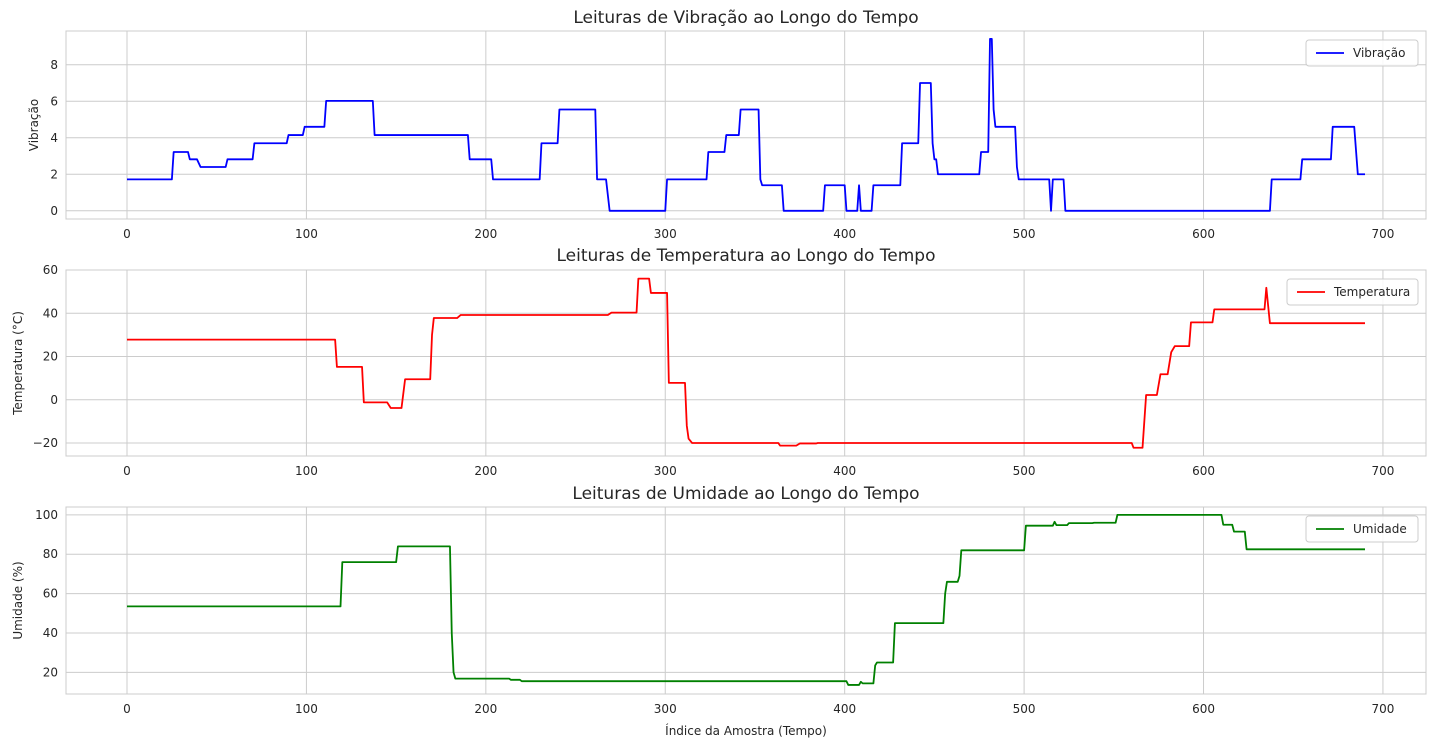 This screenshot has width=1440, height=744. Describe the element at coordinates (54, 101) in the screenshot. I see `y-tick-label: 6` at that location.